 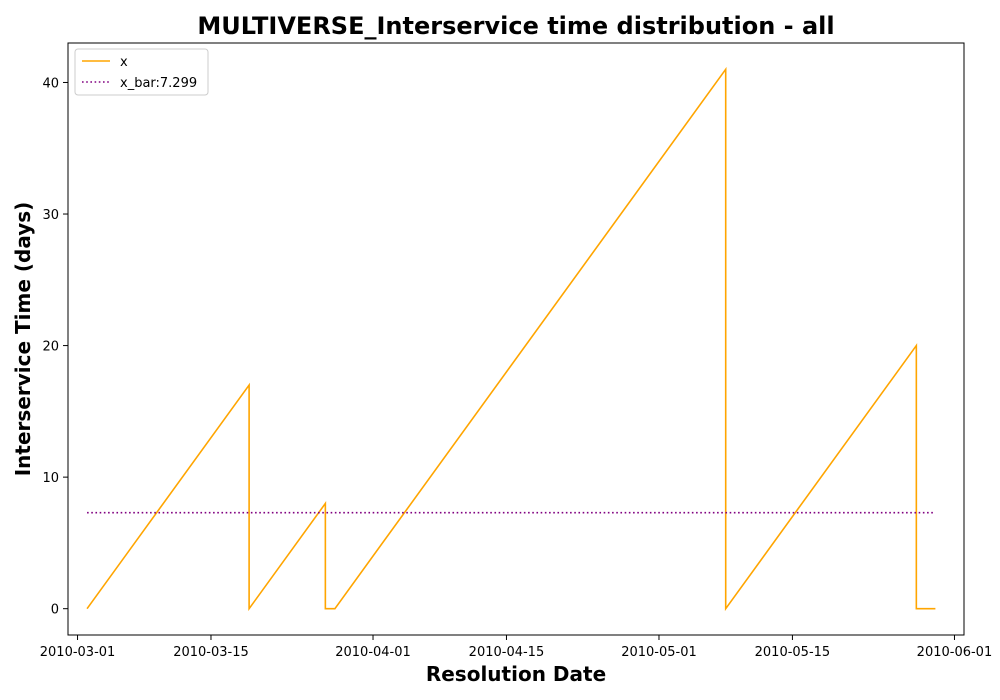 What do you see at coordinates (55, 610) in the screenshot?
I see `y-tick-label: 0` at bounding box center [55, 610].